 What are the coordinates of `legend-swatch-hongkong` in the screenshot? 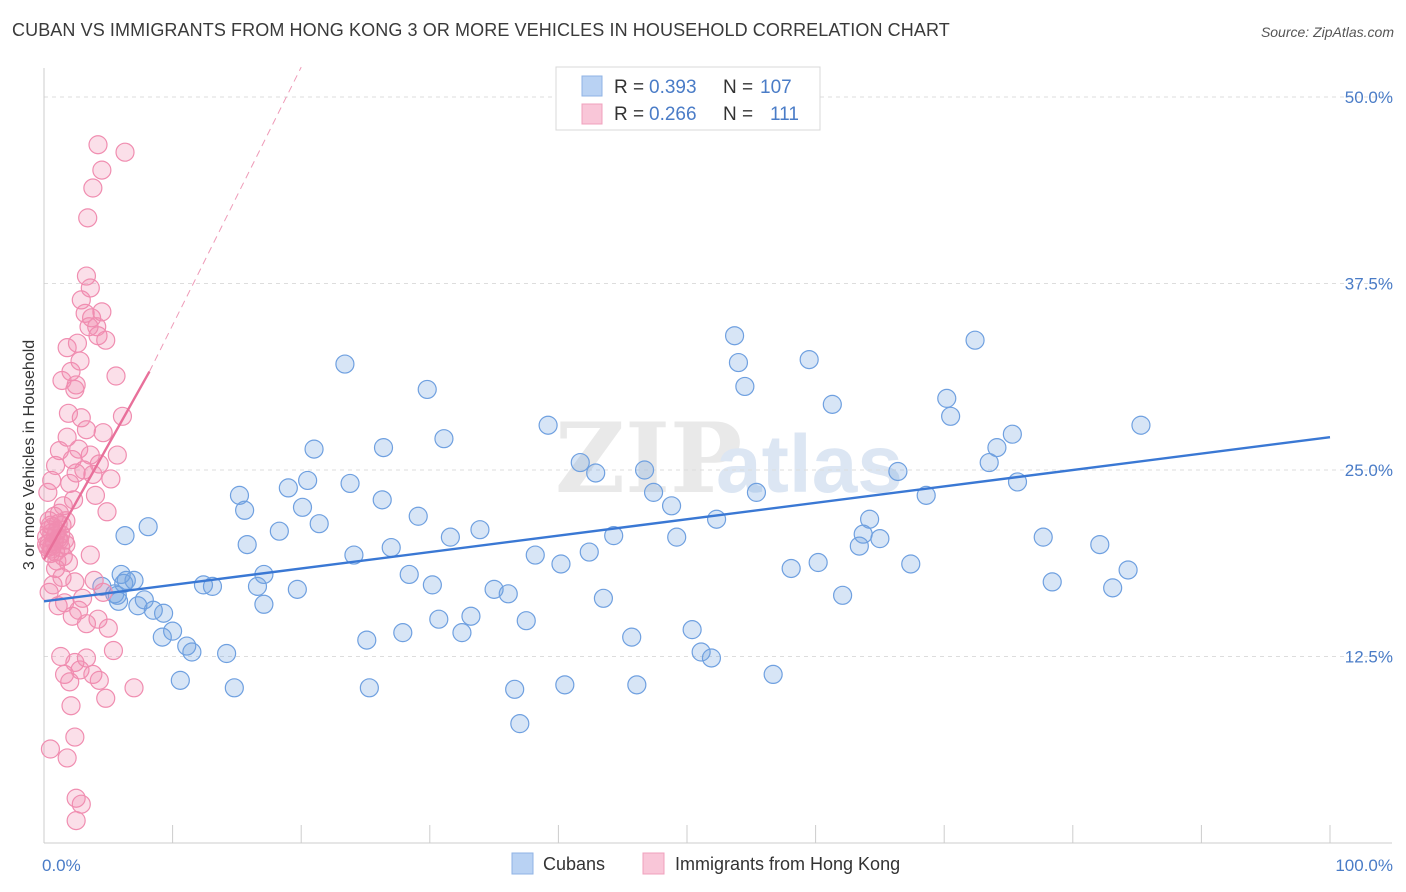 It's located at (592, 114).